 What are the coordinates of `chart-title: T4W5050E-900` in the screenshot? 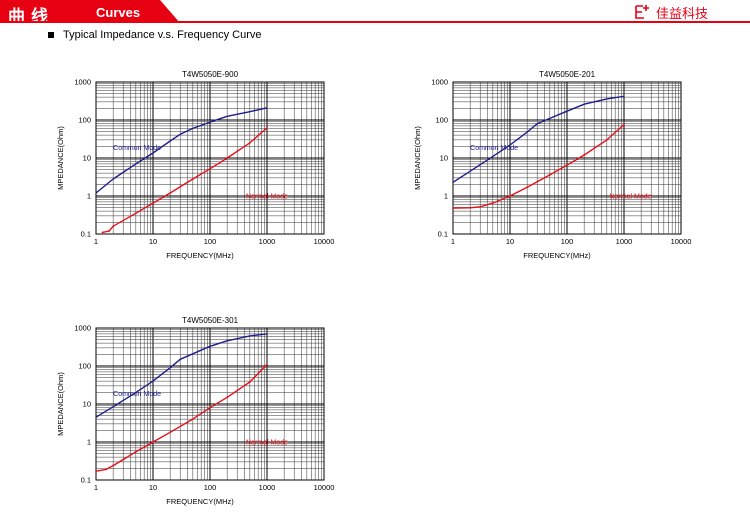 It's located at (210, 74).